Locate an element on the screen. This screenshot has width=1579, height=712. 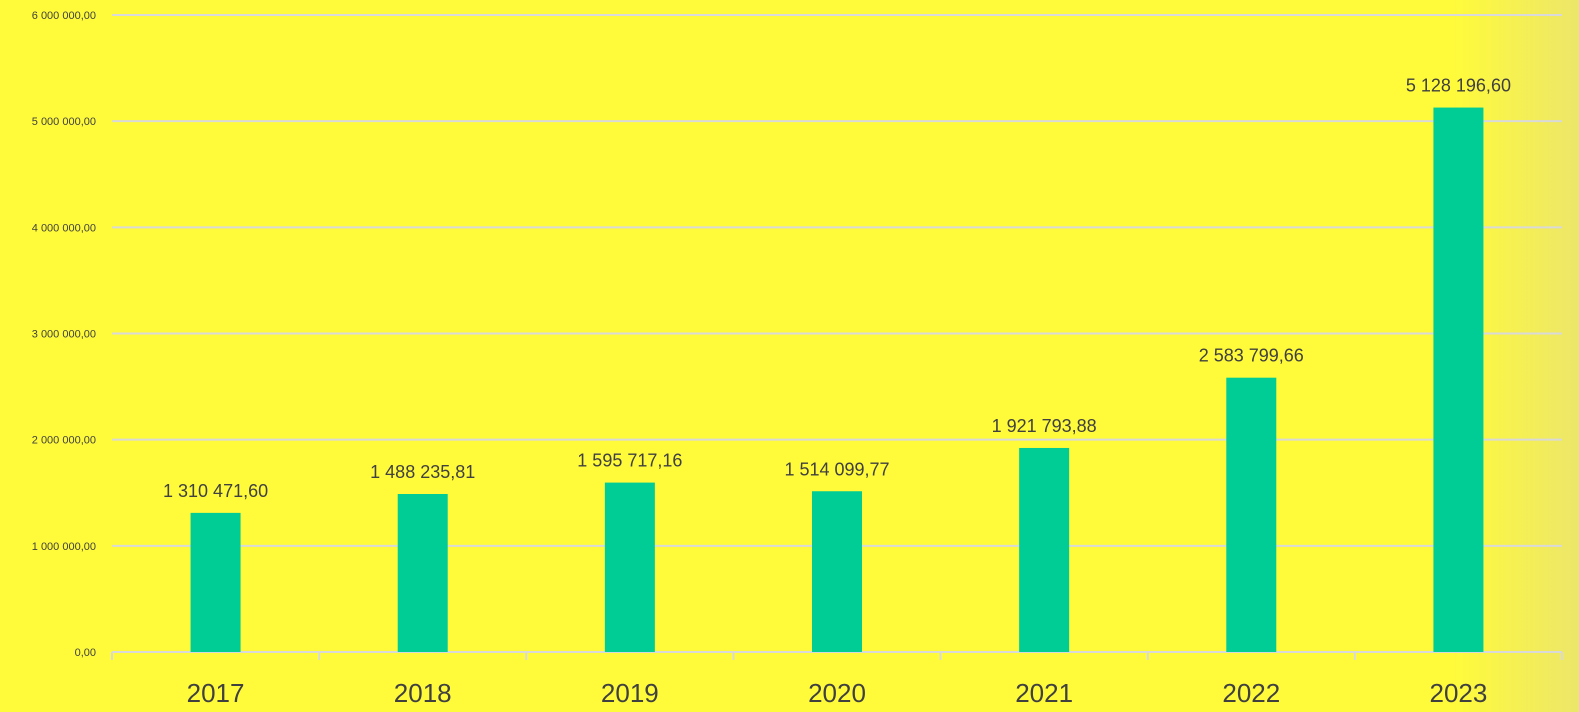
y-tick-label: 0,00 is located at coordinates (85, 653).